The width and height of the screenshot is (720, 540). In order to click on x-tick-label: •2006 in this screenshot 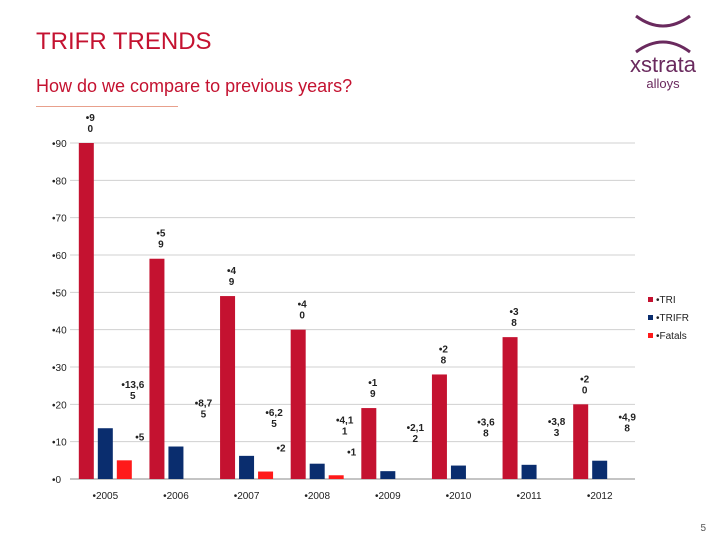, I will do `click(176, 496)`.